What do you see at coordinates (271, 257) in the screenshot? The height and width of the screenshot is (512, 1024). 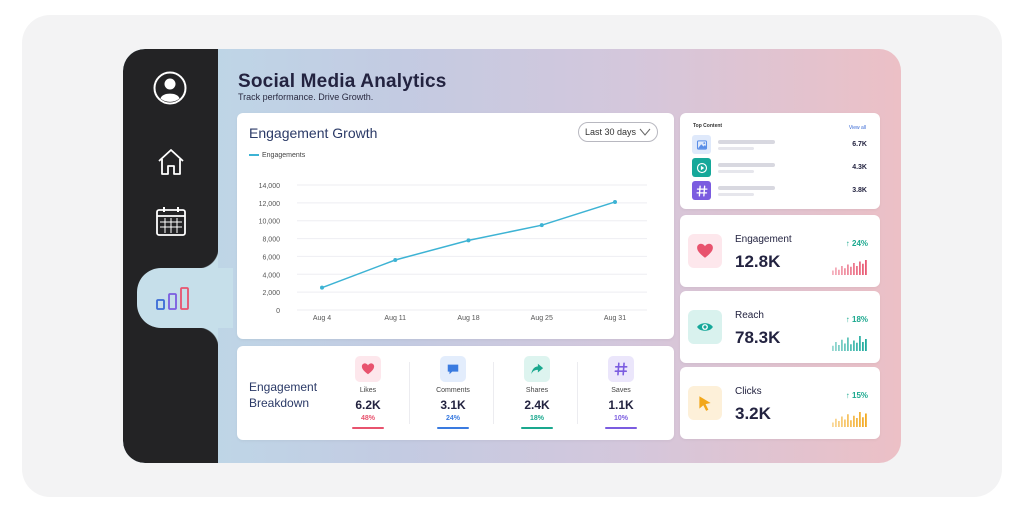 I see `y-tick-label: 6,000` at bounding box center [271, 257].